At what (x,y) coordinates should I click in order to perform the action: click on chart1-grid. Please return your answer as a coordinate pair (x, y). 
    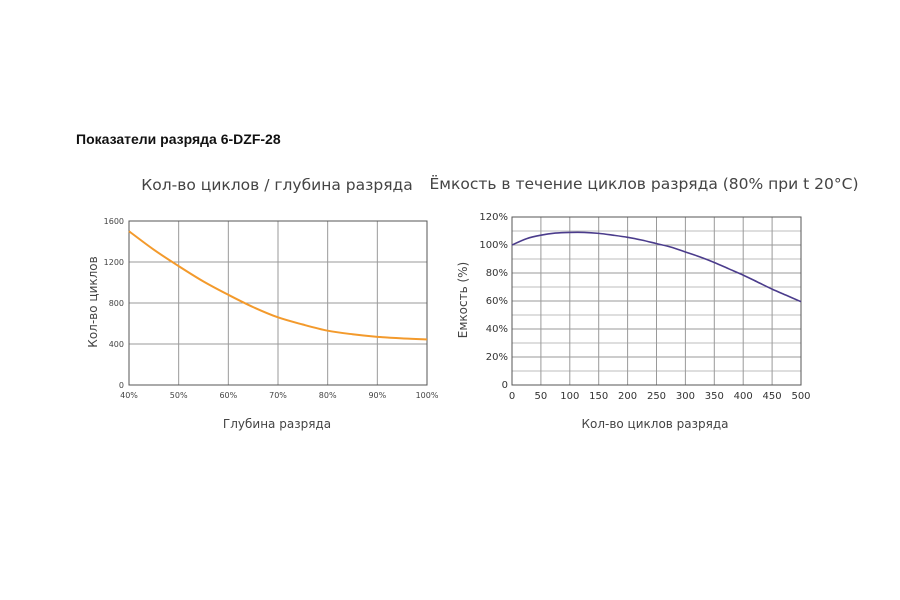
    Looking at the image, I should click on (278, 303).